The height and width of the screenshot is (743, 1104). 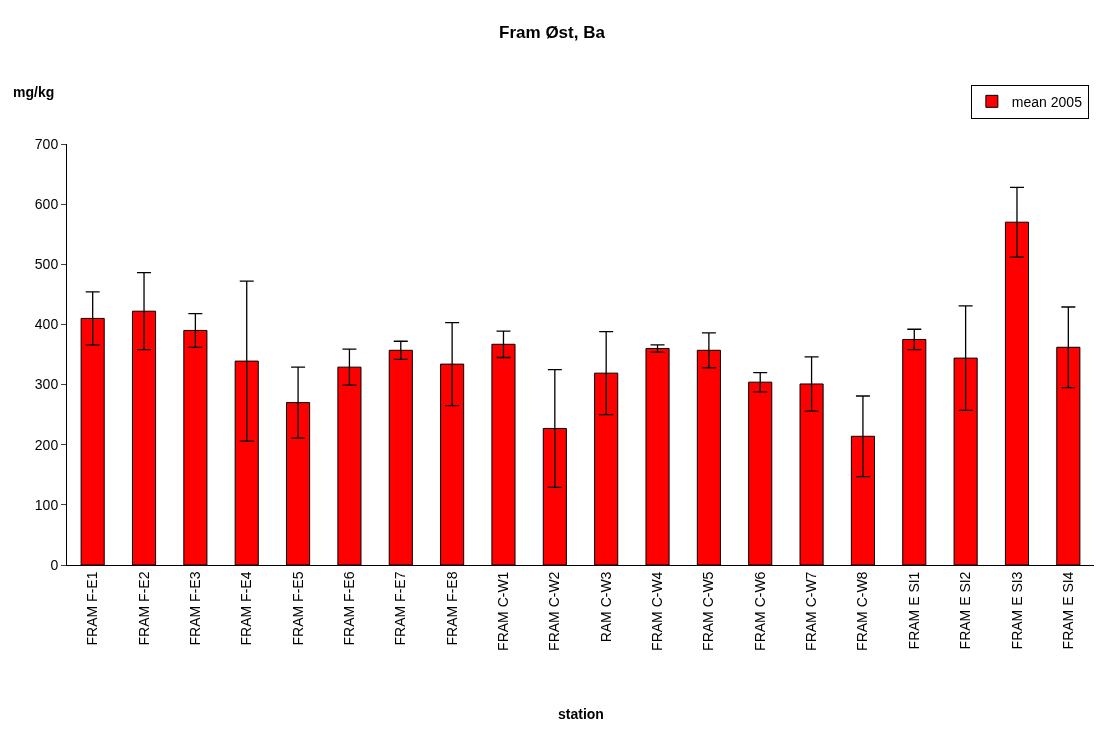 What do you see at coordinates (581, 714) in the screenshot?
I see `x-axis-title: station` at bounding box center [581, 714].